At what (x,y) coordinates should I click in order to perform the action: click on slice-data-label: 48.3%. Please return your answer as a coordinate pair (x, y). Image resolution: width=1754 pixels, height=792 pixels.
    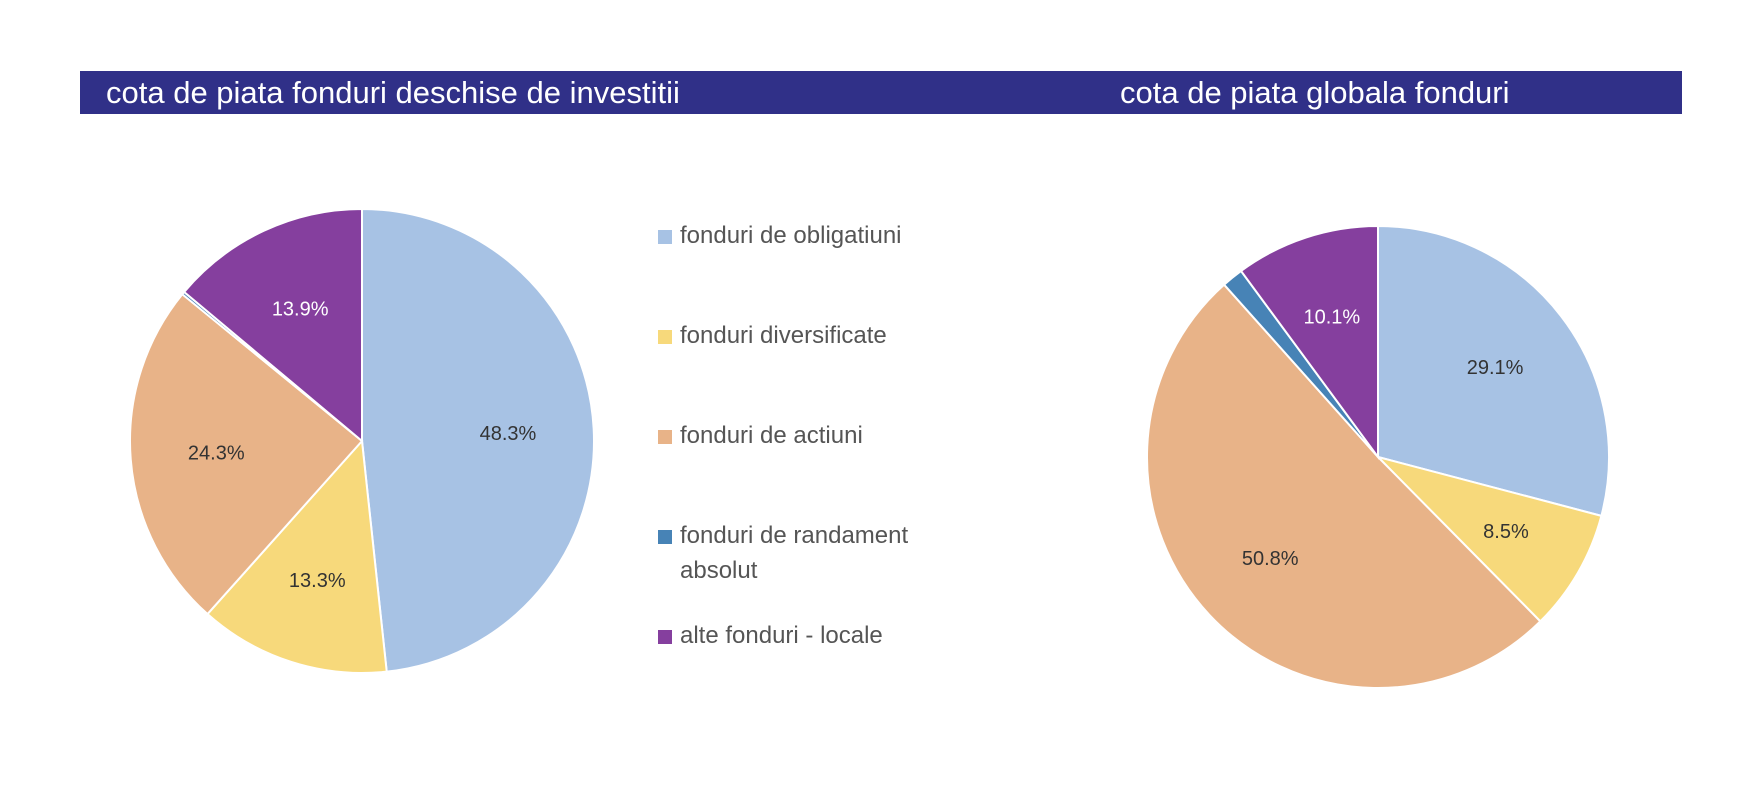
    Looking at the image, I should click on (508, 434).